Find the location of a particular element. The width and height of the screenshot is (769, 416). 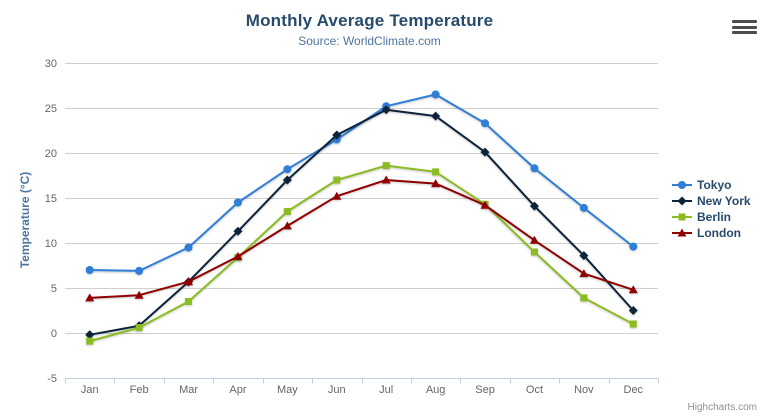

point-berlin-mar is located at coordinates (189, 301).